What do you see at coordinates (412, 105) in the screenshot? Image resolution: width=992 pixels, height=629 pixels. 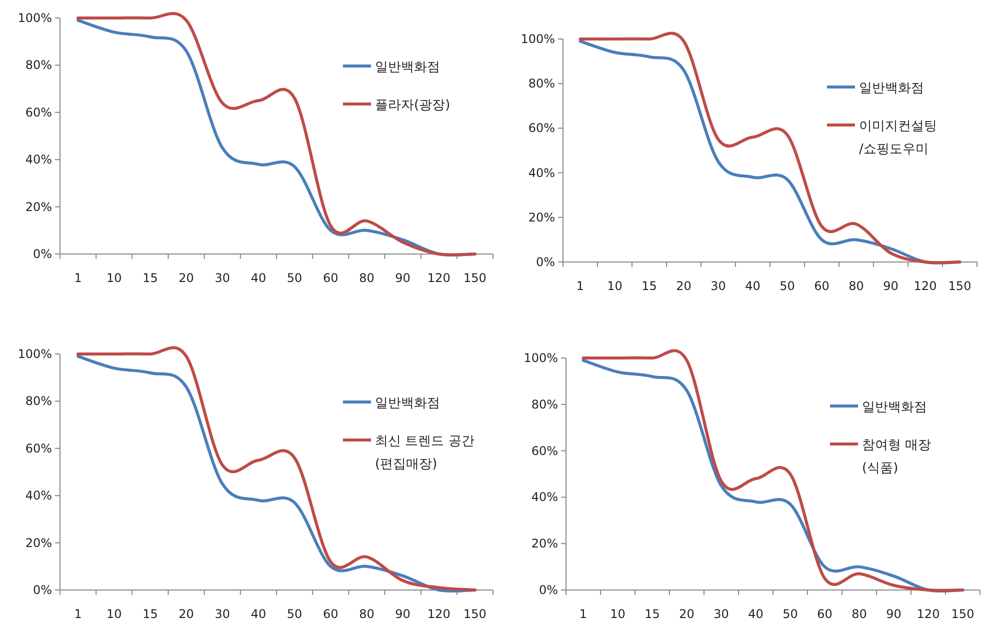 I see `legend-label: 플라자(광장)` at bounding box center [412, 105].